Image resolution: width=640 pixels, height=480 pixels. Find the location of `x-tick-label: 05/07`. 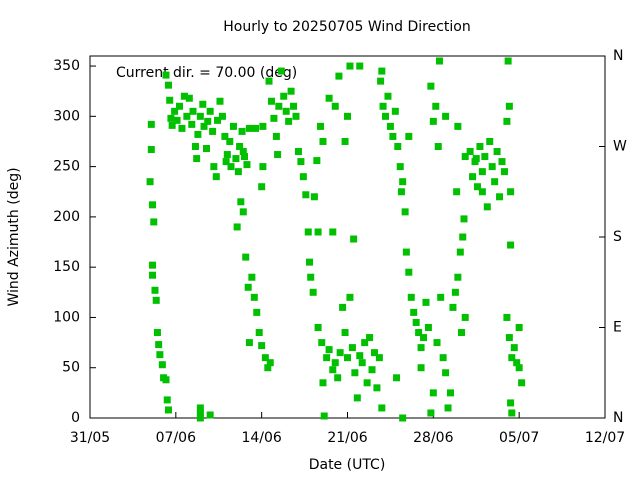

x-tick-label: 05/07 is located at coordinates (519, 438).